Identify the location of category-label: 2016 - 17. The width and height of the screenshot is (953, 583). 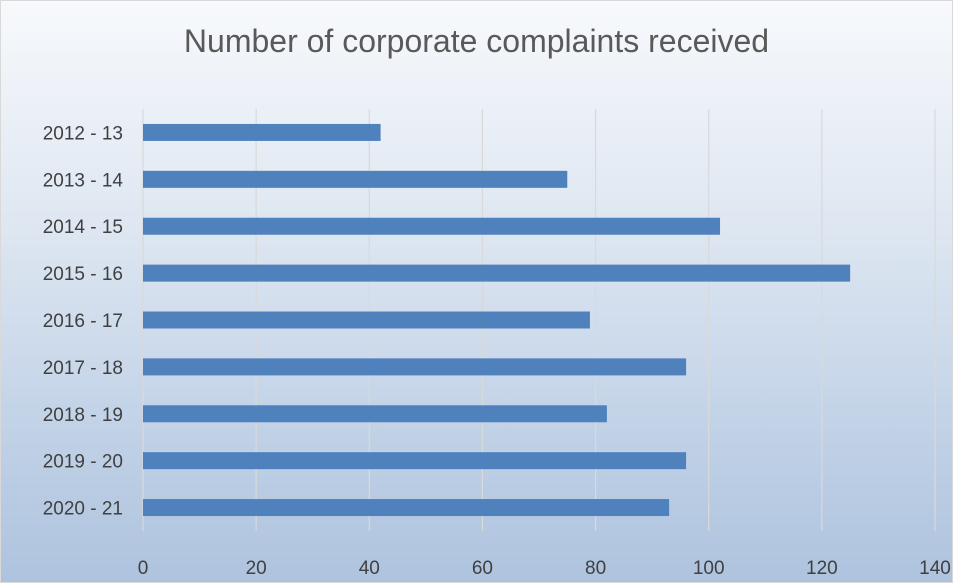
(83, 321).